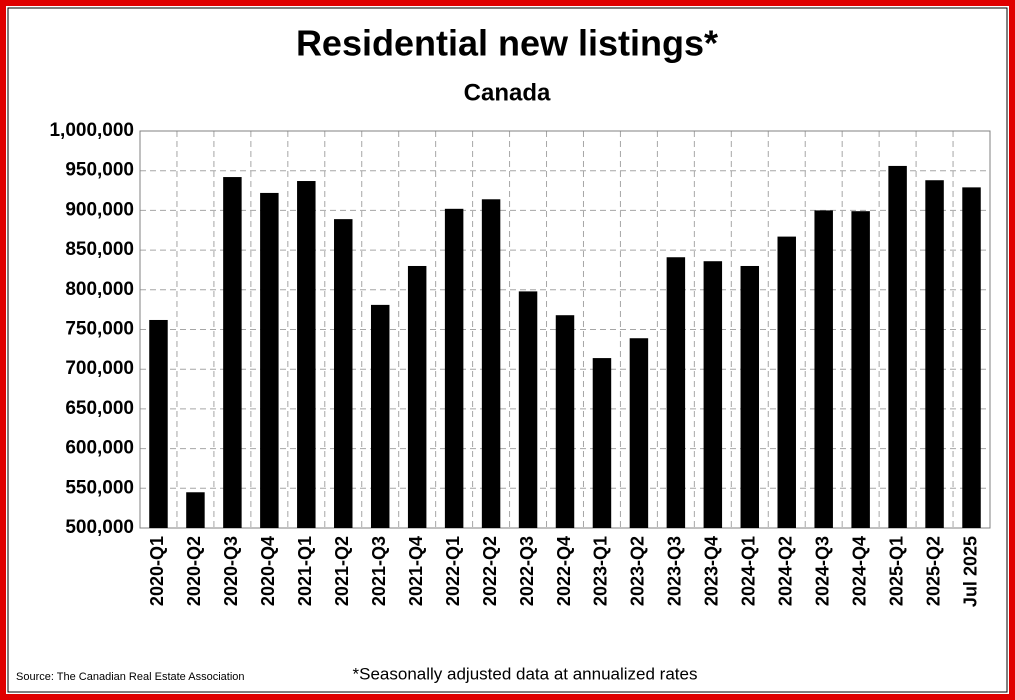 The width and height of the screenshot is (1015, 700). Describe the element at coordinates (507, 43) in the screenshot. I see `chart-title: Residential new listings*` at that location.